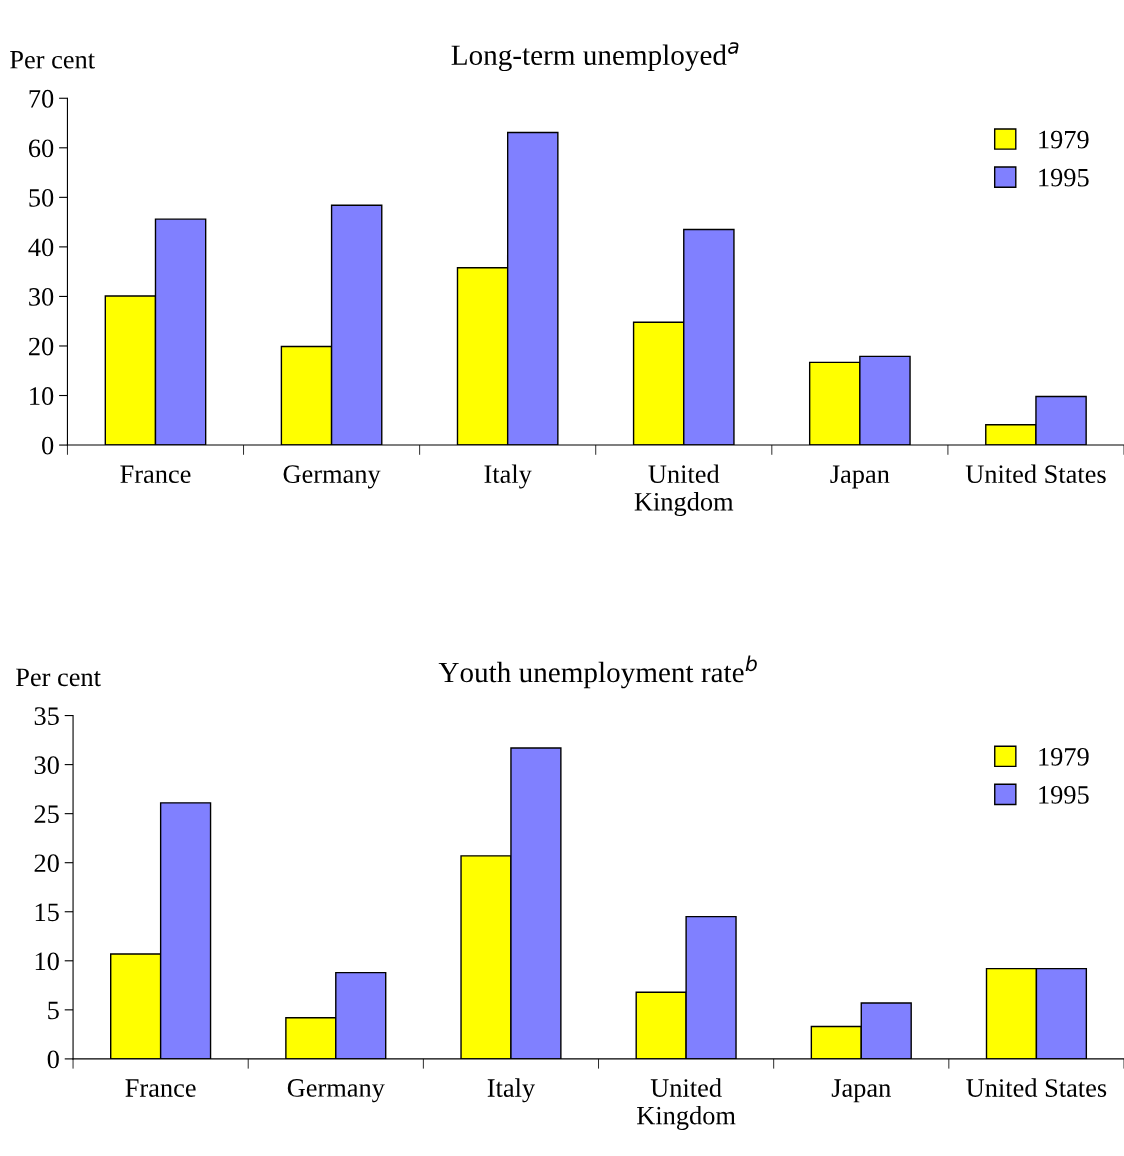  What do you see at coordinates (41, 197) in the screenshot?
I see `y-tick-label: 50` at bounding box center [41, 197].